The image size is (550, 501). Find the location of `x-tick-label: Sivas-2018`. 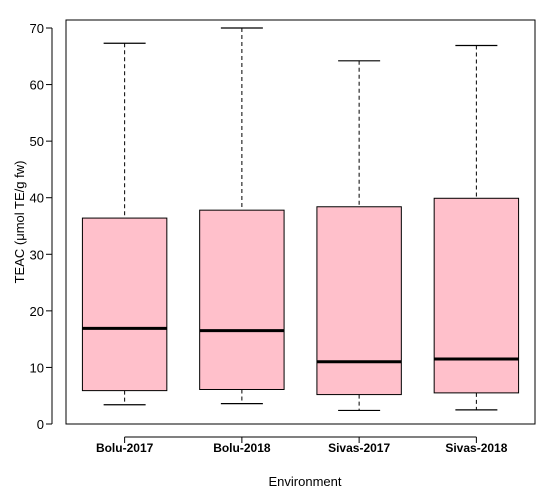

x-tick-label: Sivas-2018 is located at coordinates (476, 448).